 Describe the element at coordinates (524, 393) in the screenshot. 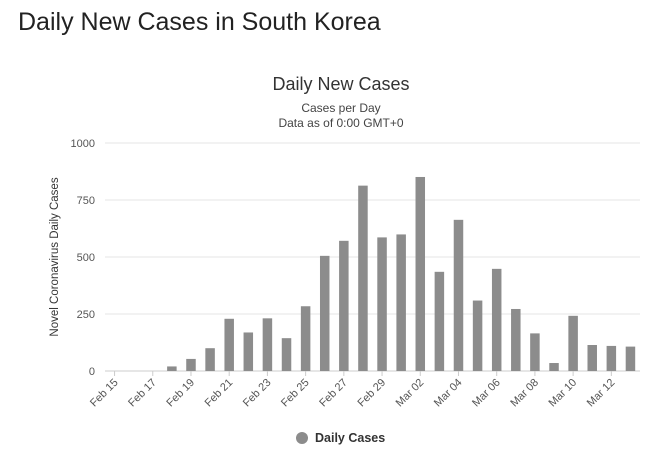

I see `x-tick-label: Mar 08` at that location.